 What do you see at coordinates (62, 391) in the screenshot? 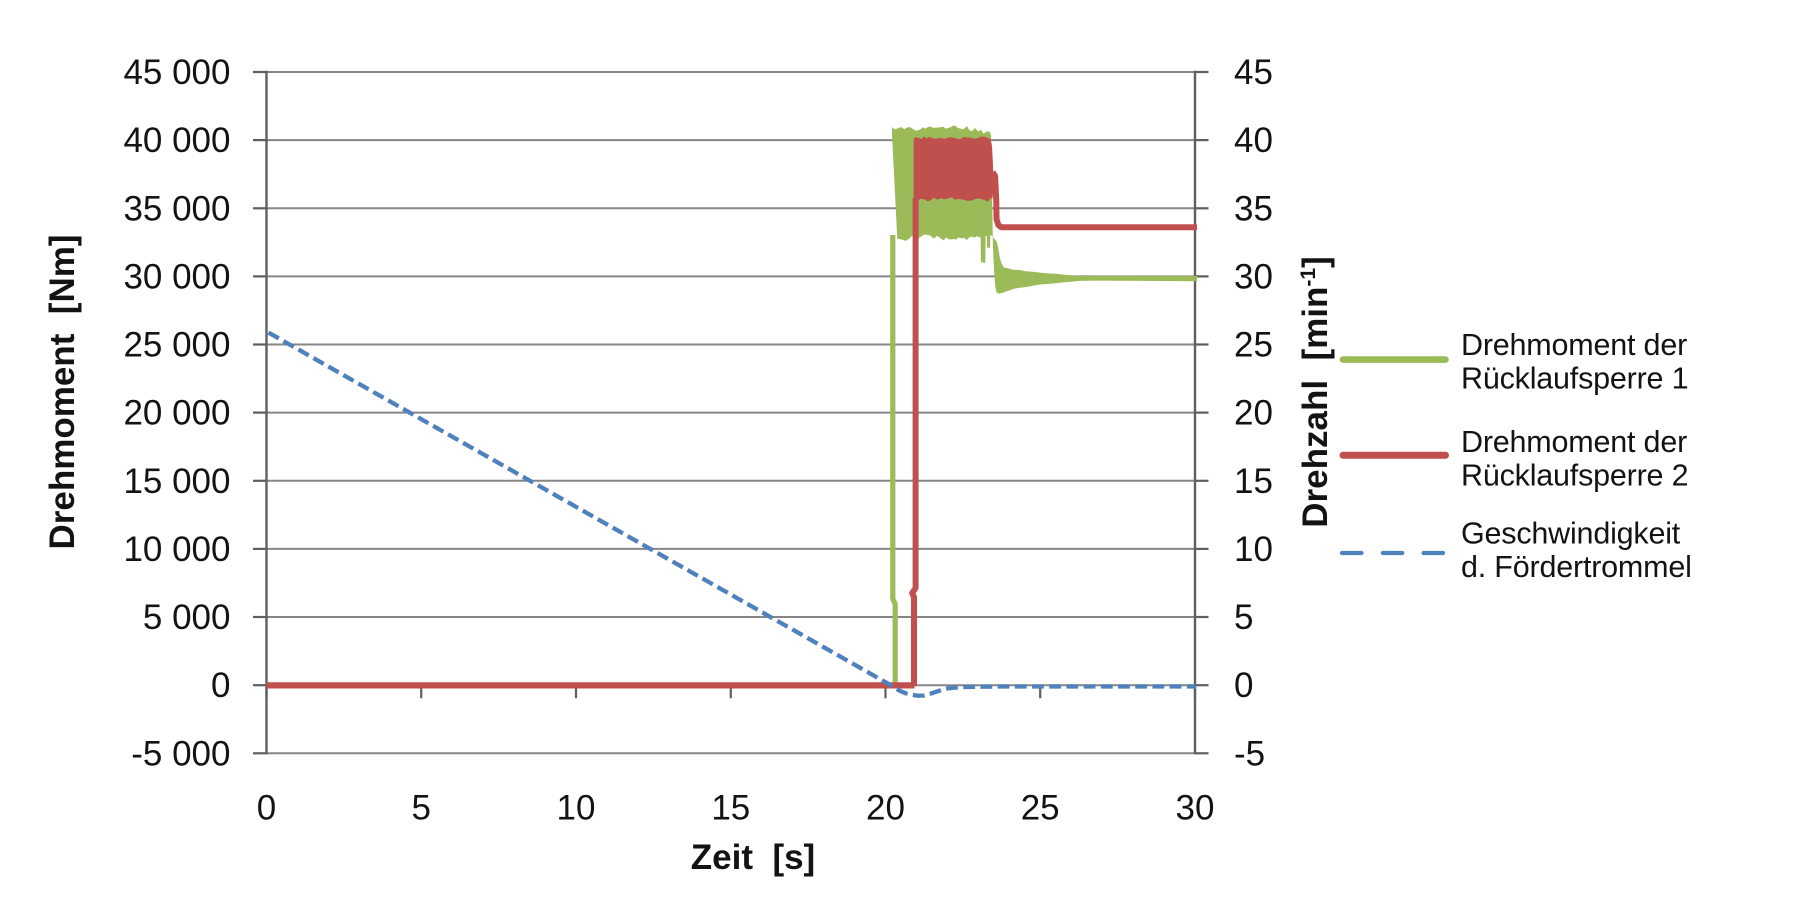
I see `svg-text: Drehmoment [Nm]` at bounding box center [62, 391].